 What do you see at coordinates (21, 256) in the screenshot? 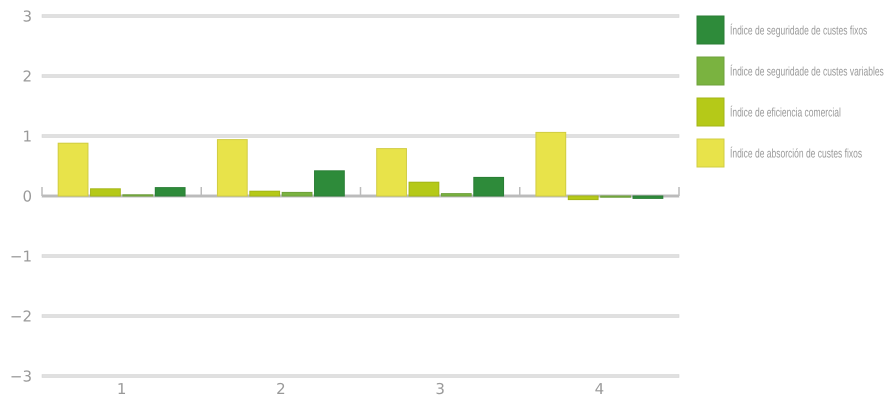
I see `y-tick-label: −1` at bounding box center [21, 256].